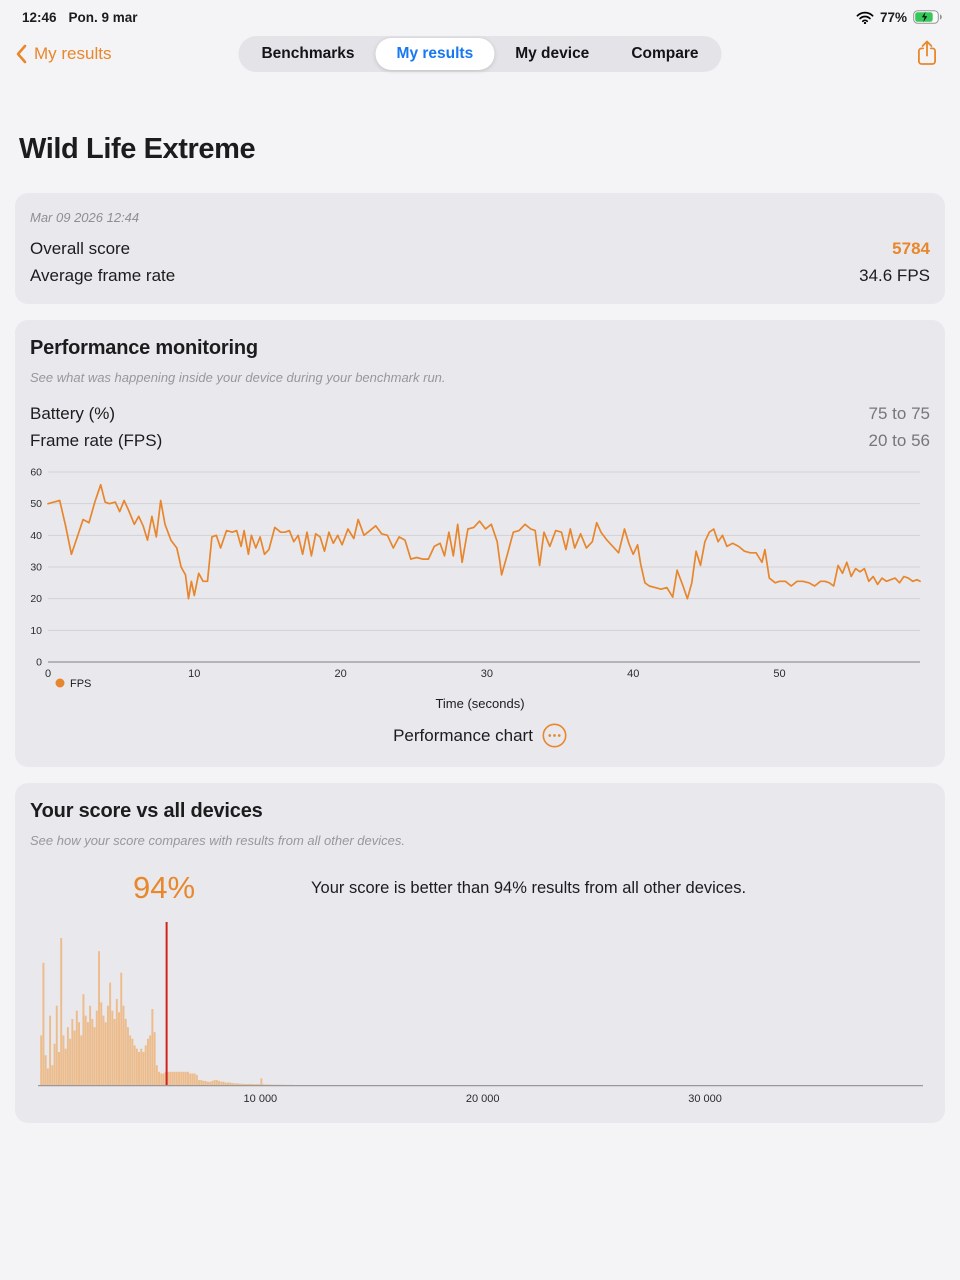 The image size is (960, 1280). Describe the element at coordinates (164, 887) in the screenshot. I see `percentile-value: 94%` at that location.